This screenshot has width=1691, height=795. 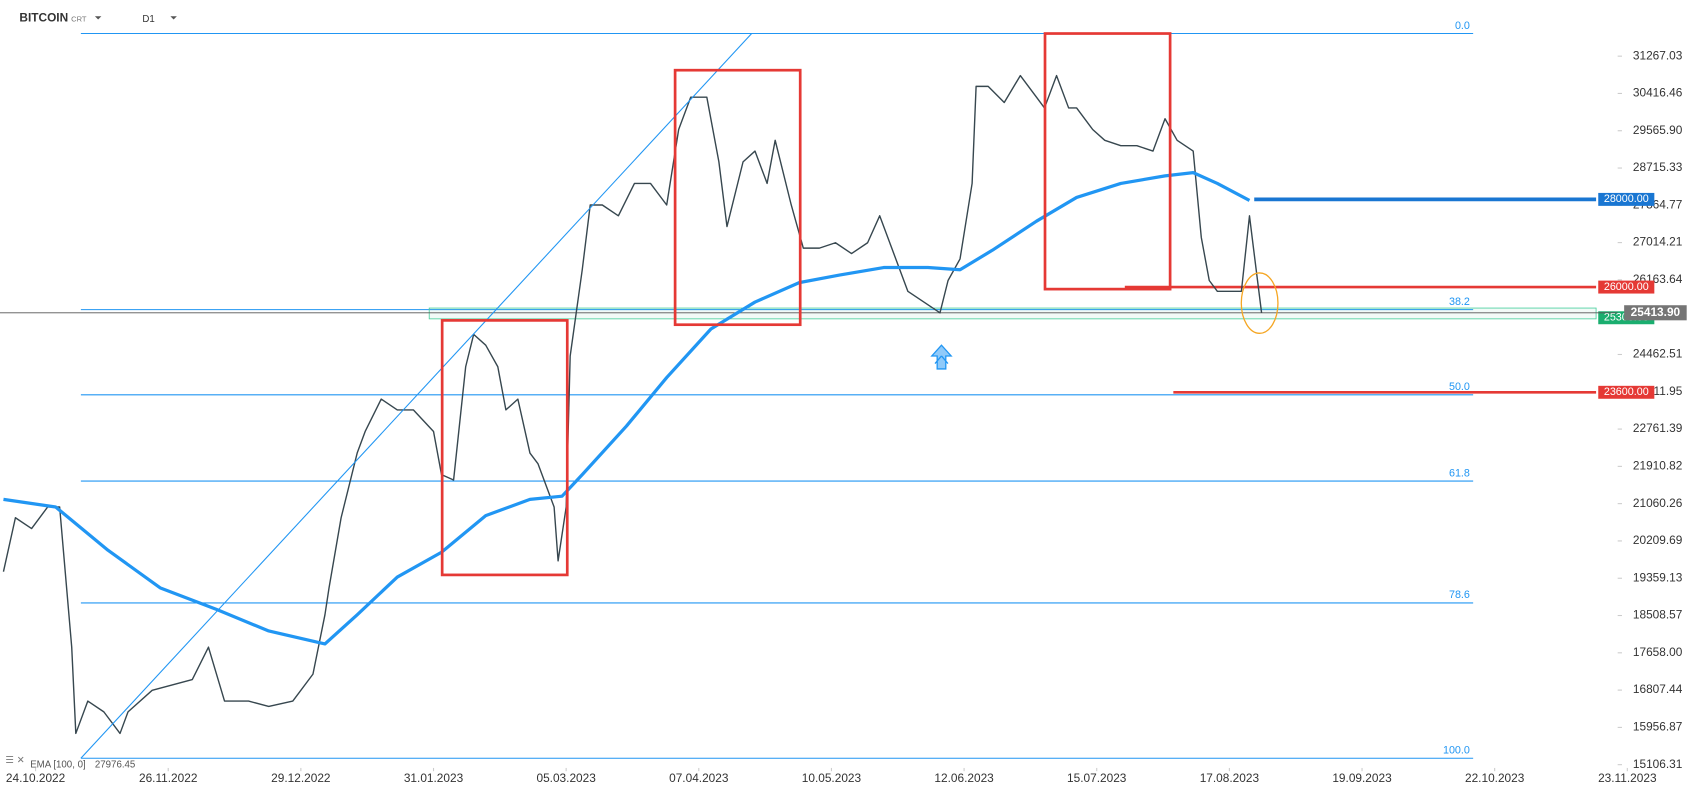 What do you see at coordinates (57, 764) in the screenshot?
I see `indicator-name: EMA [100, 0]` at bounding box center [57, 764].